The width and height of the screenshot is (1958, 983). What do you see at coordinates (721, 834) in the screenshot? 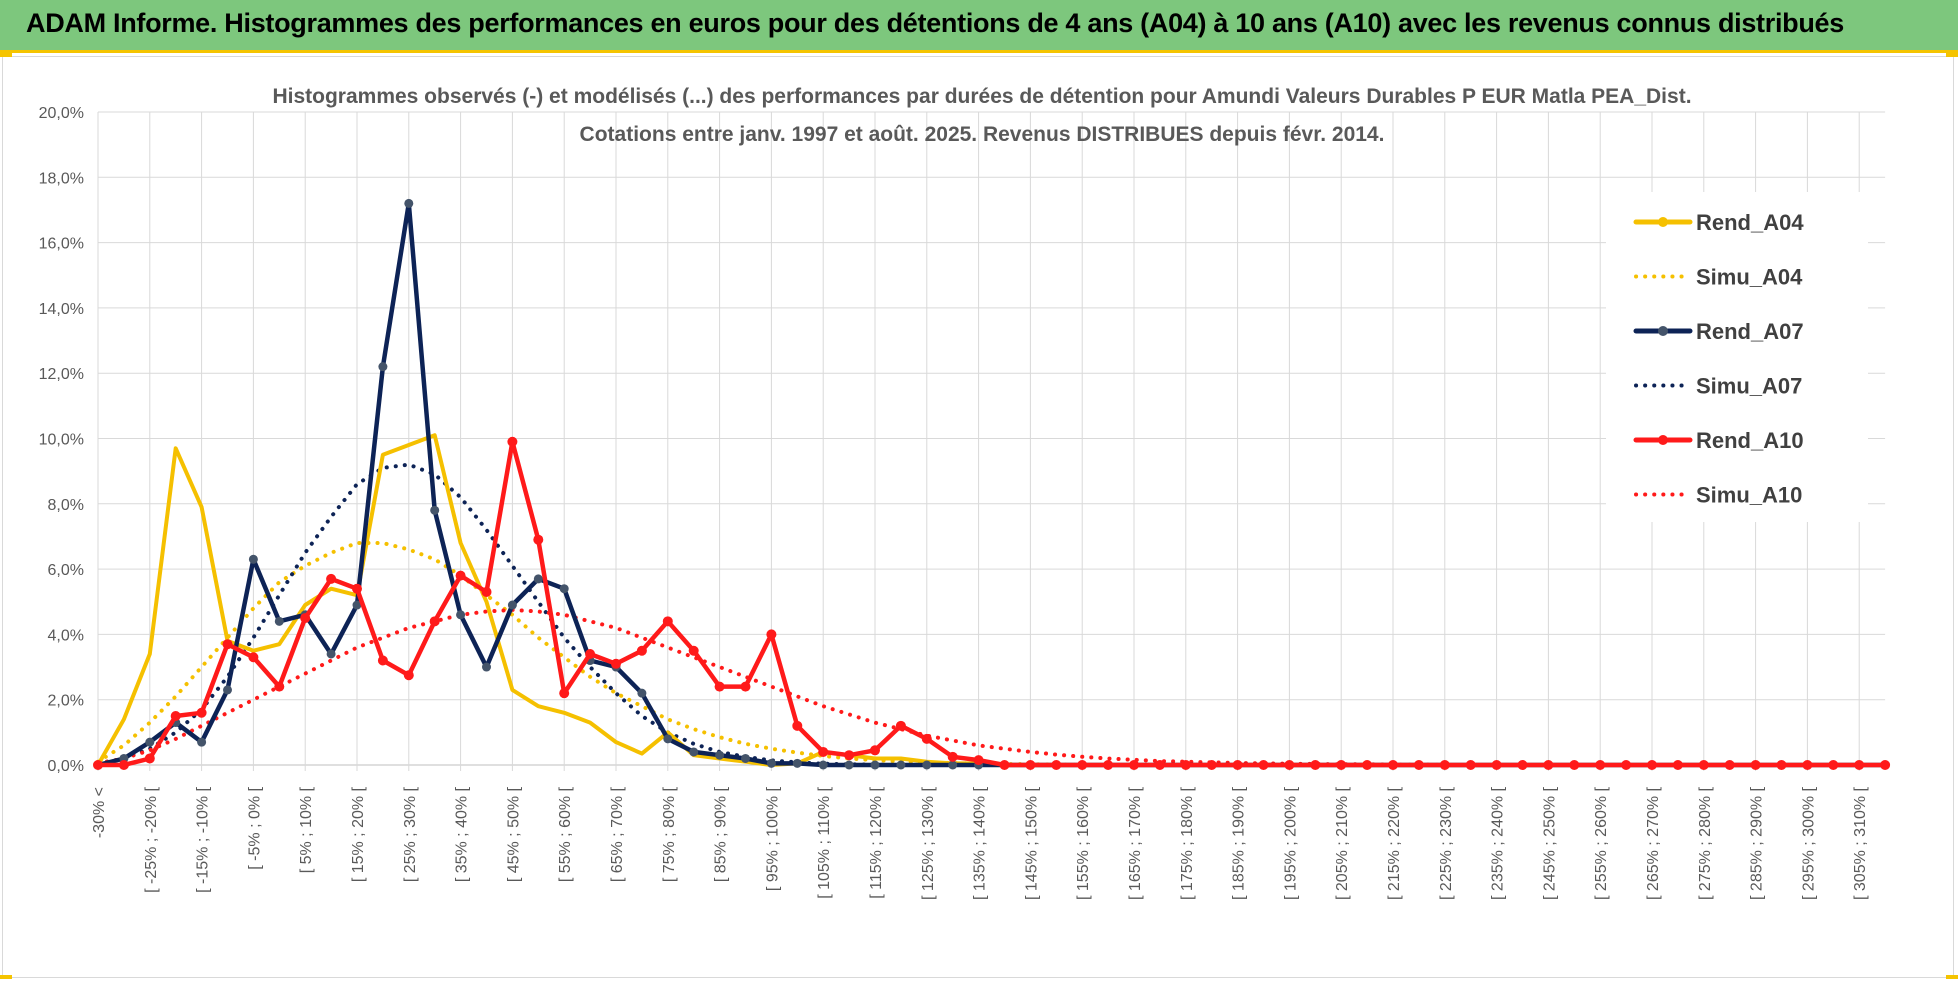
I see `x-tick-label: [ 85% ; 90% [` at bounding box center [721, 834].